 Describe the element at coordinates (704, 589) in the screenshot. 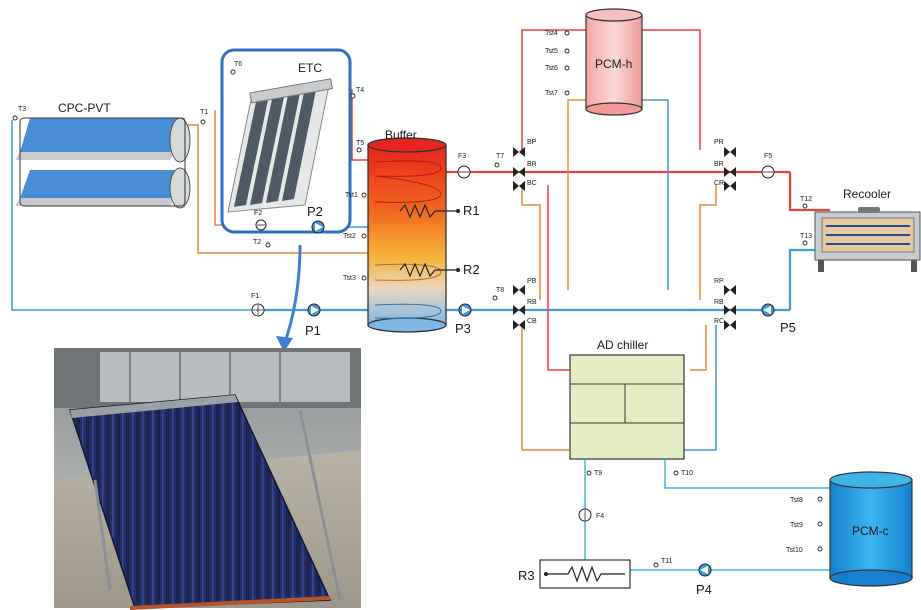

I see `p4-label: P4` at that location.